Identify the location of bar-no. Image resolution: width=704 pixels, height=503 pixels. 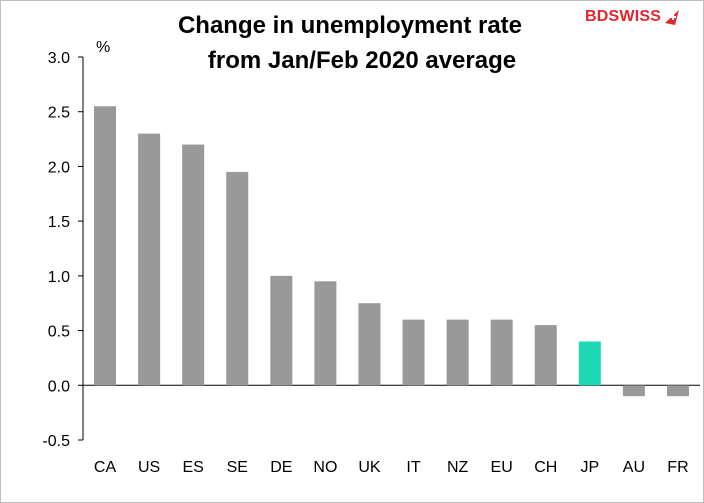
(325, 333).